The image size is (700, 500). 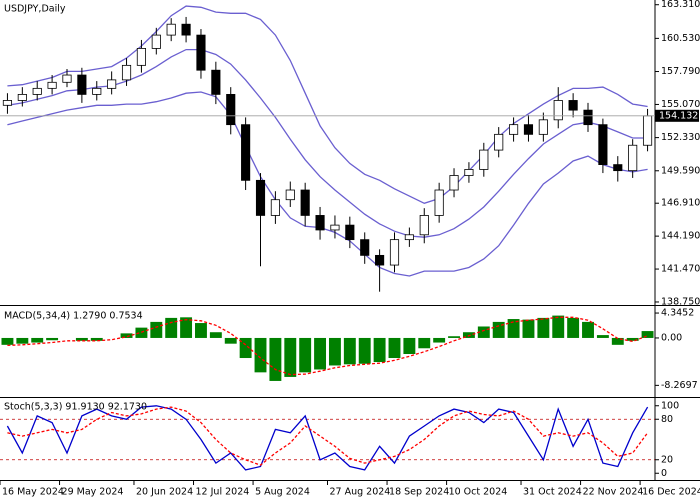 What do you see at coordinates (93, 492) in the screenshot?
I see `x-tick-label: 29 May 2024` at bounding box center [93, 492].